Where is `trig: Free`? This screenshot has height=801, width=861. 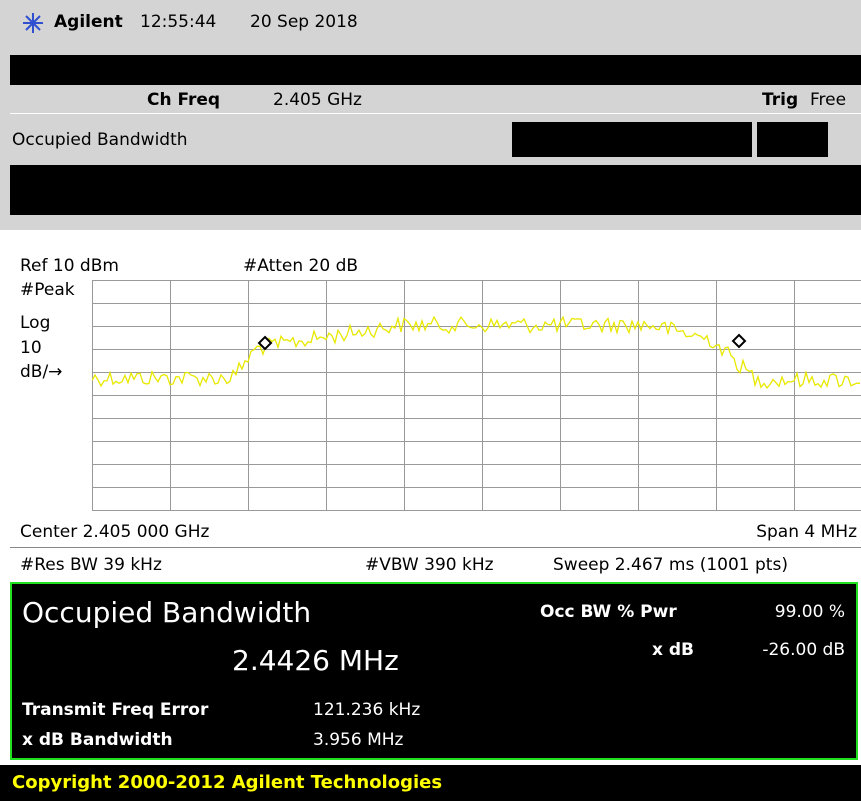
trig: Free is located at coordinates (828, 100).